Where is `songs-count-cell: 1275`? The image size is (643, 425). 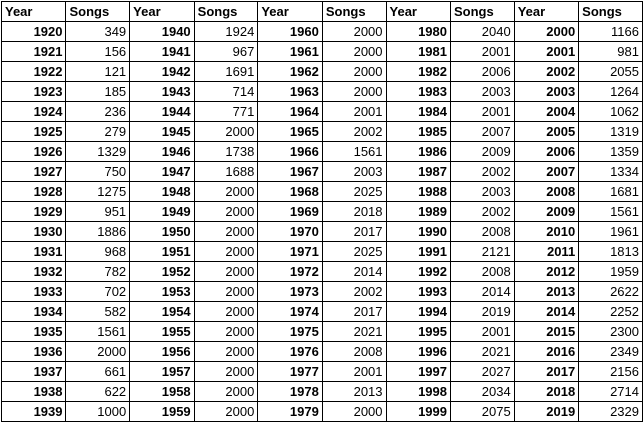 songs-count-cell: 1275 is located at coordinates (98, 191).